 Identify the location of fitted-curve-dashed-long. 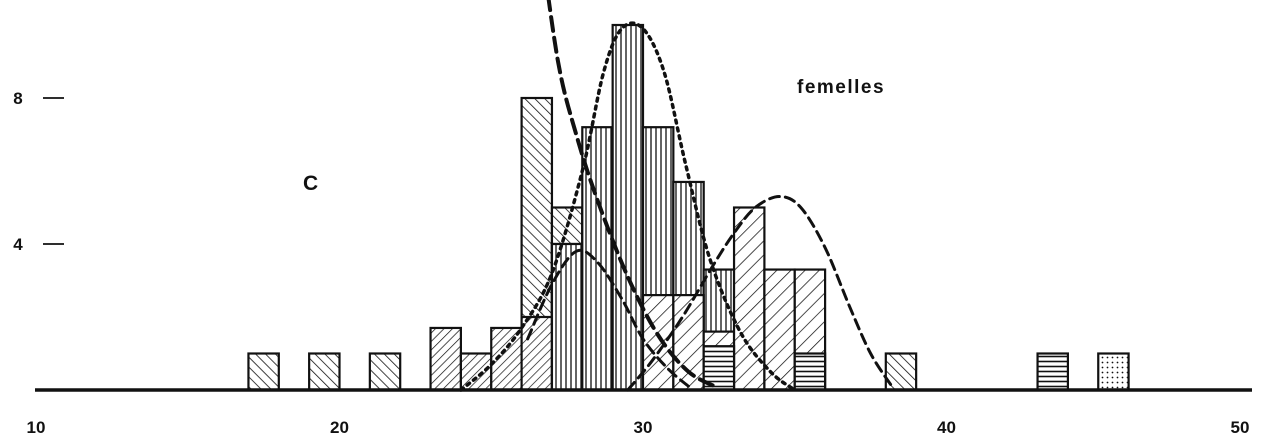
(633, 195).